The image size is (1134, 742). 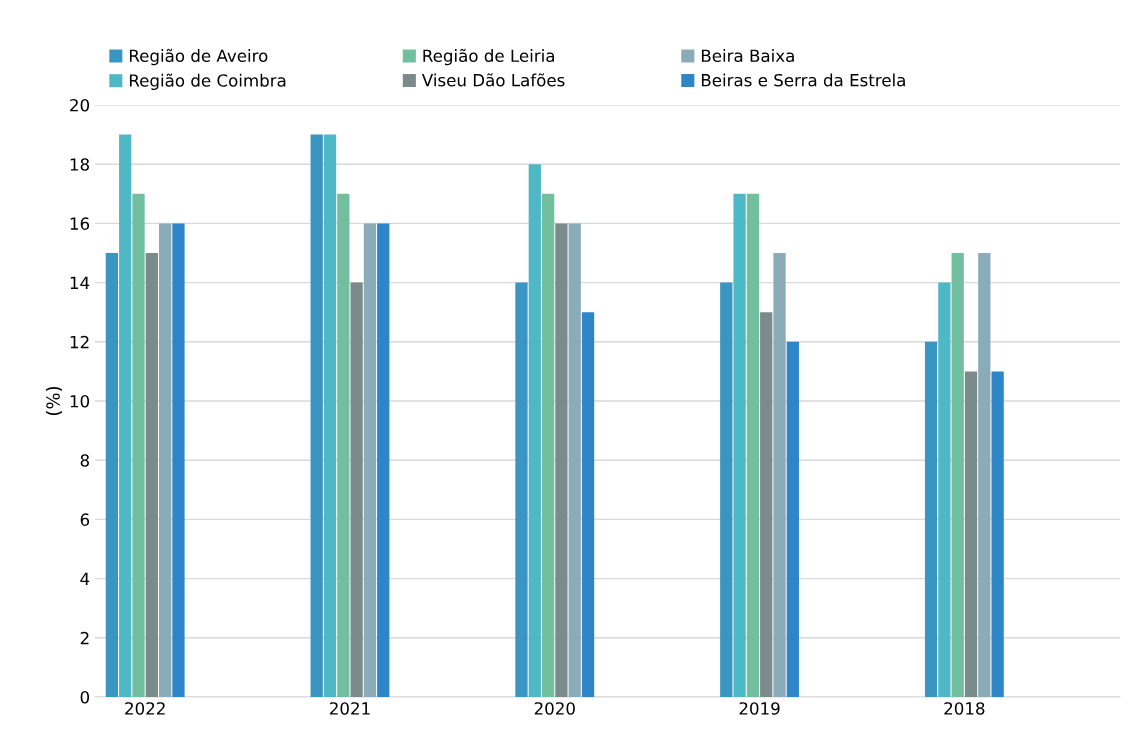 What do you see at coordinates (554, 708) in the screenshot?
I see `x-tick-label: 2020` at bounding box center [554, 708].